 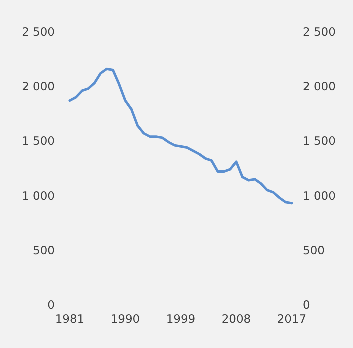 I want to click on y2-tick-label: 2 000, so click(x=319, y=87).